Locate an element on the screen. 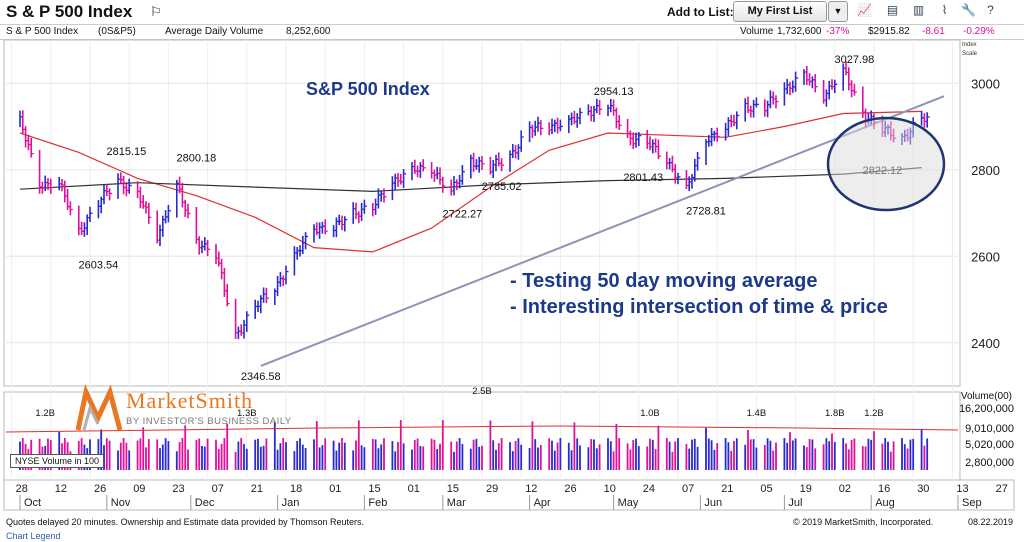 The width and height of the screenshot is (1024, 542). chart-legend-link: Chart Legend is located at coordinates (33, 536).